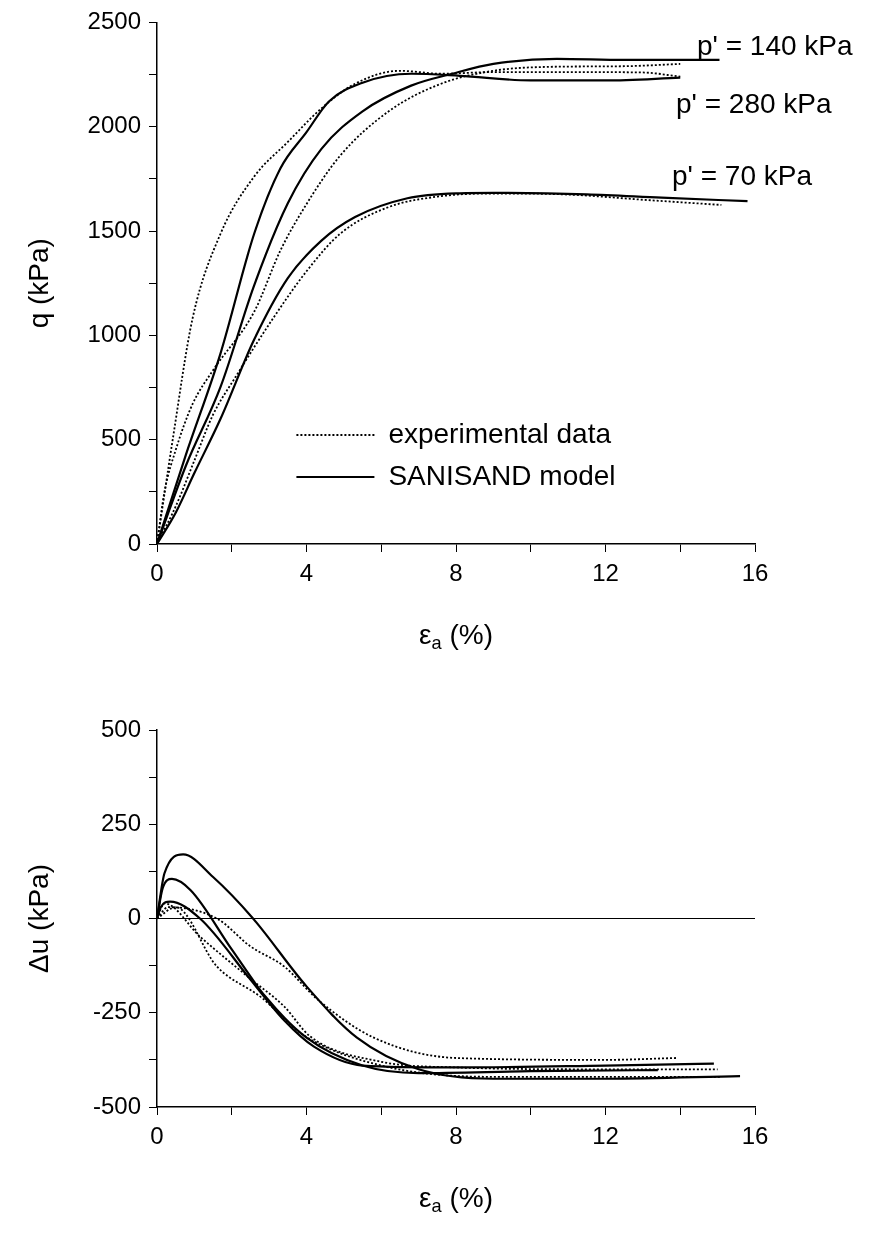  What do you see at coordinates (114, 125) in the screenshot?
I see `y-tick-label: 2000` at bounding box center [114, 125].